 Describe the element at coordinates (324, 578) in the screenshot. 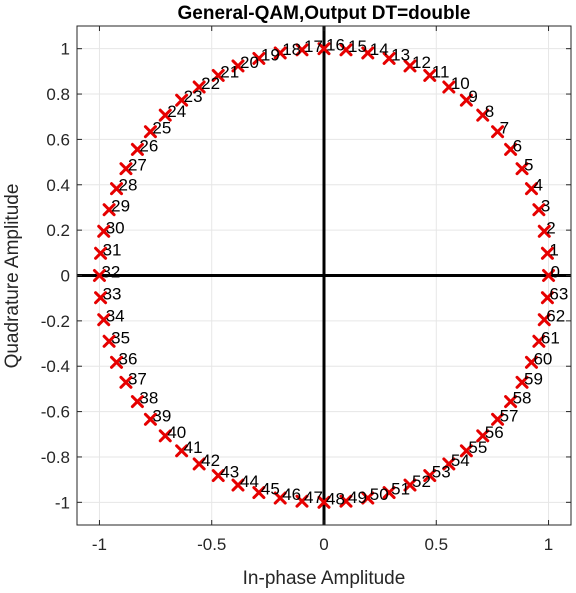

I see `x-axis-label: In-phase Amplitude` at that location.